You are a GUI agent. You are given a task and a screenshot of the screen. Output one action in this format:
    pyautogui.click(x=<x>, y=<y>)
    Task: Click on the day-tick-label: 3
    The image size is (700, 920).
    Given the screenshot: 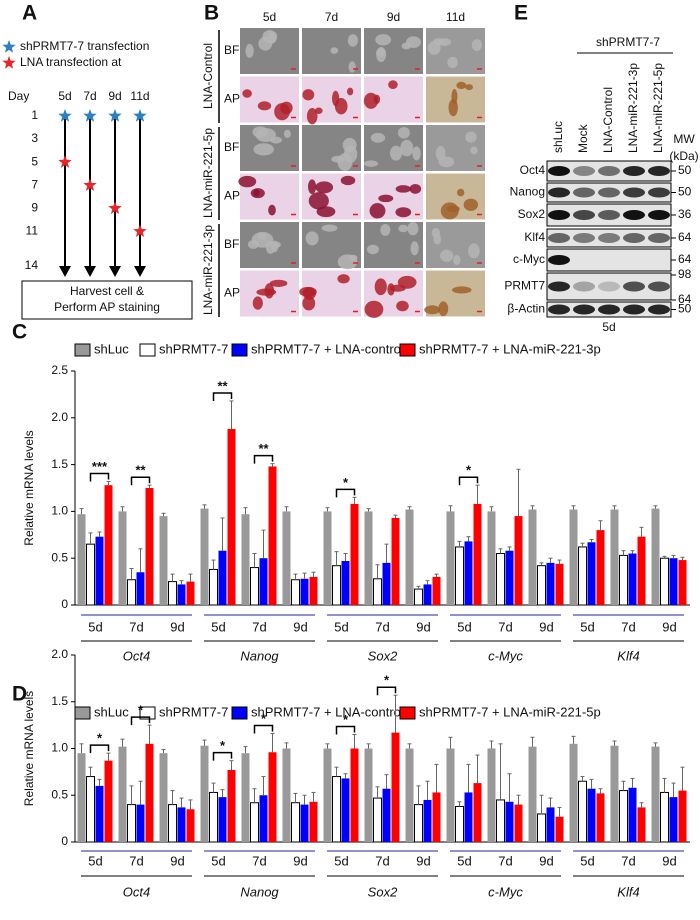 What is the action you would take?
    pyautogui.click(x=34, y=138)
    